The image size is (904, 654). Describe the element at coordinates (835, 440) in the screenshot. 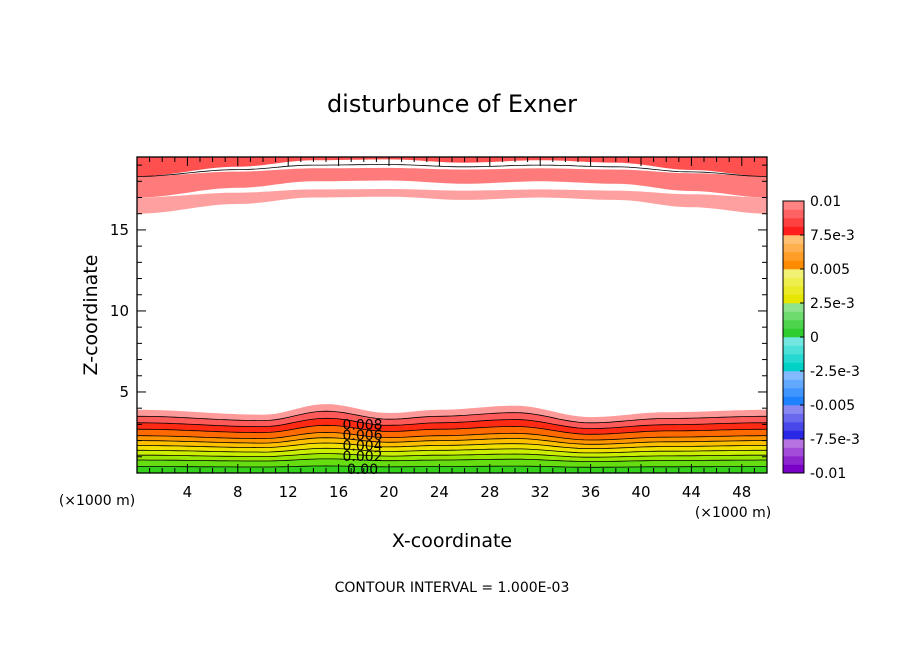

I see `colorbar-label: -7.5e-3` at that location.